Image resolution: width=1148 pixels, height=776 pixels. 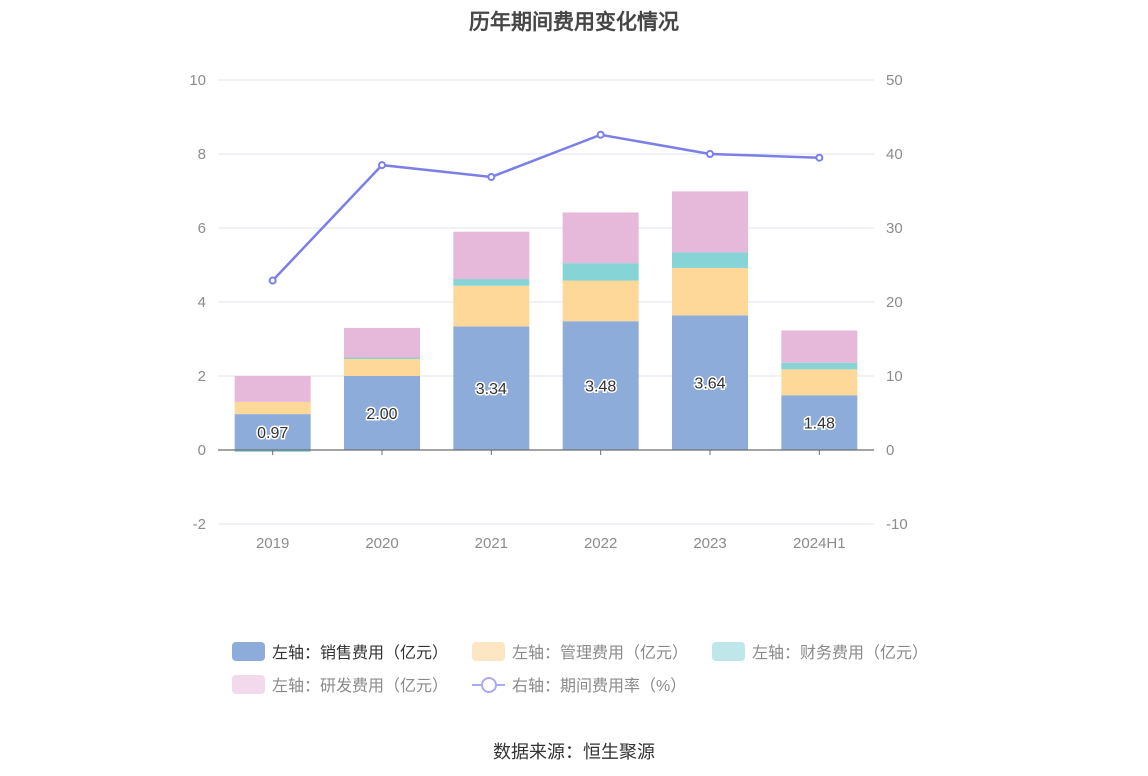 I want to click on legend-item-rnd: 左轴：研发费用（亿元）, so click(x=340, y=684).